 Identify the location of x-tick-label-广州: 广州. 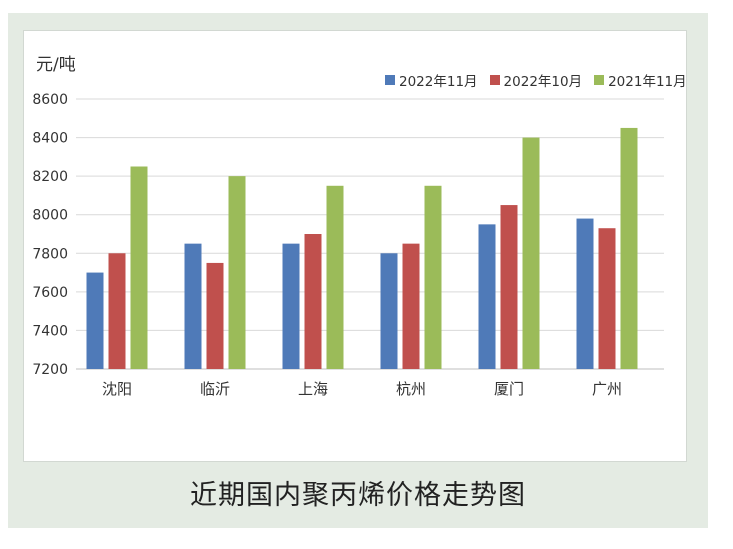
(607, 389).